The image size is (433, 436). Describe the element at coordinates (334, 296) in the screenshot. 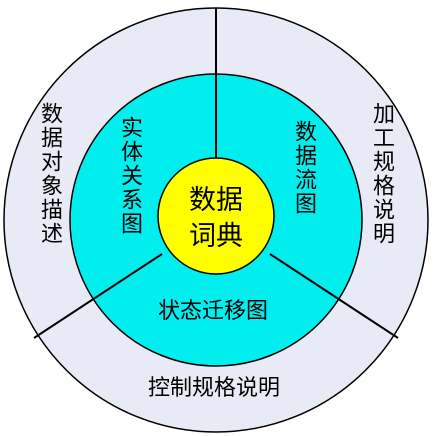

I see `divider-right` at that location.